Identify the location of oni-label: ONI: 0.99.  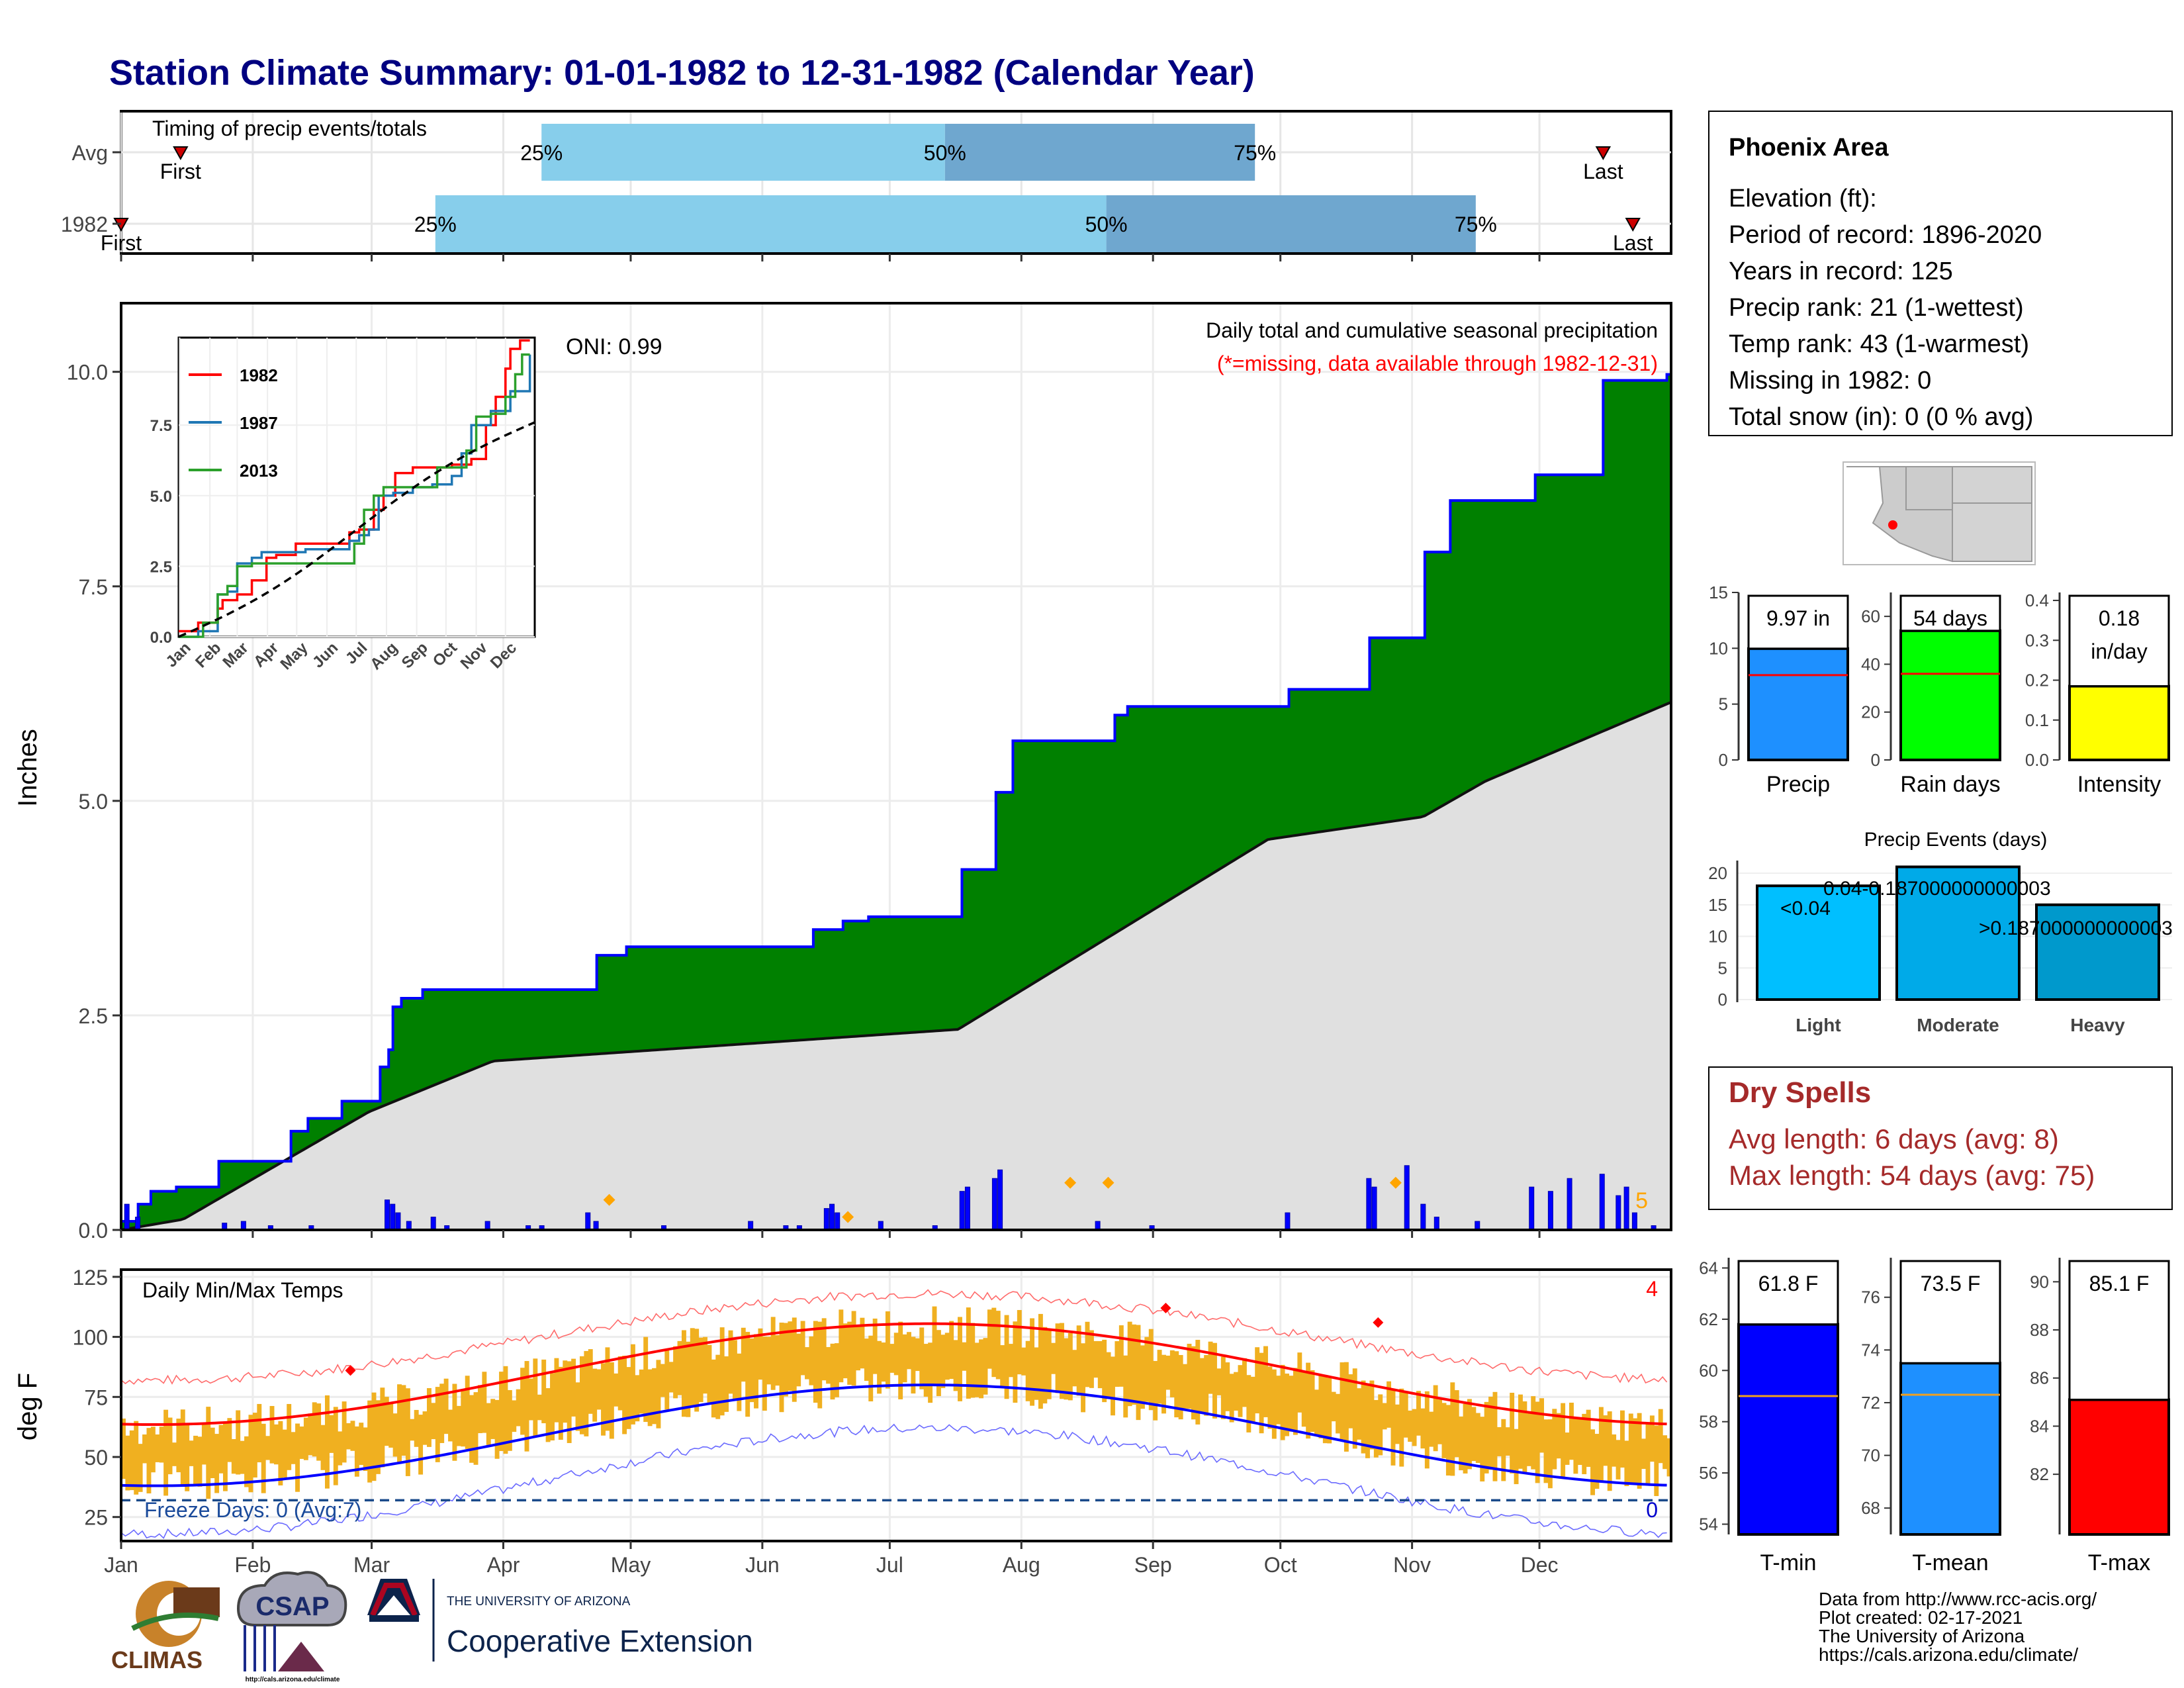
(614, 346).